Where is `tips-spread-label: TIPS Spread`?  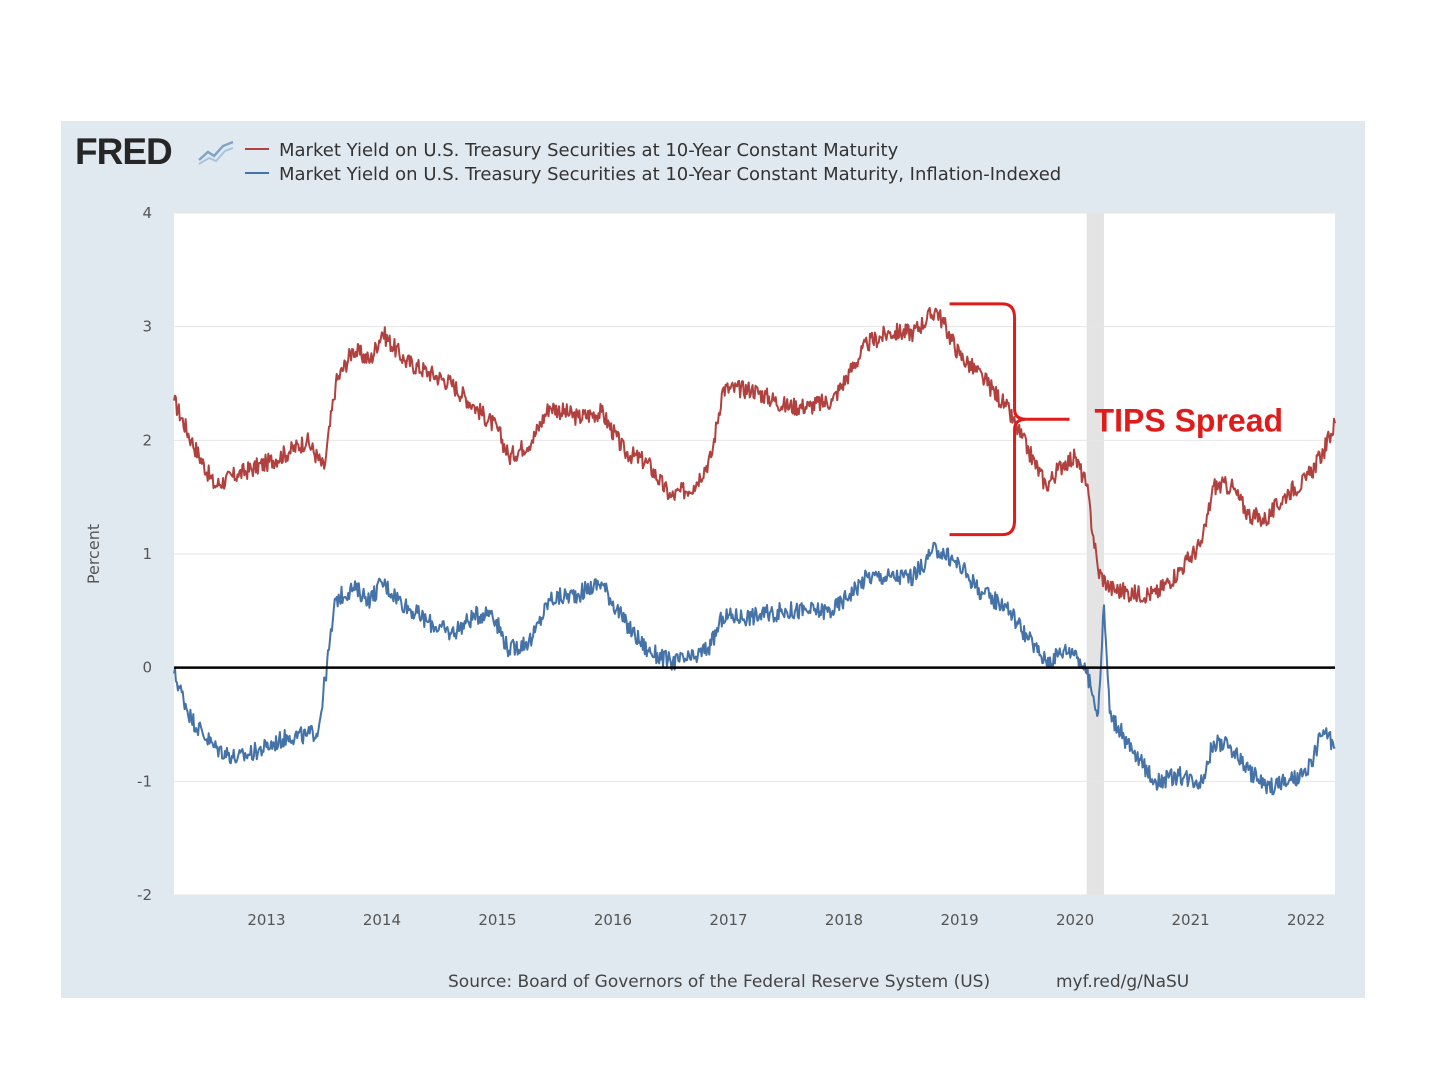 tips-spread-label: TIPS Spread is located at coordinates (1189, 420).